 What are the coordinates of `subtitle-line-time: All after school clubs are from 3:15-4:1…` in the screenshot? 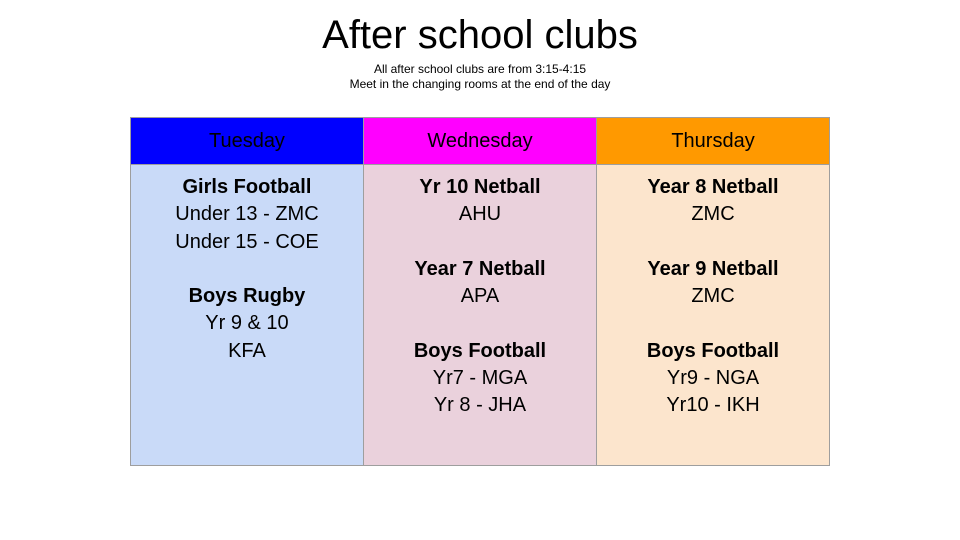 It's located at (480, 69).